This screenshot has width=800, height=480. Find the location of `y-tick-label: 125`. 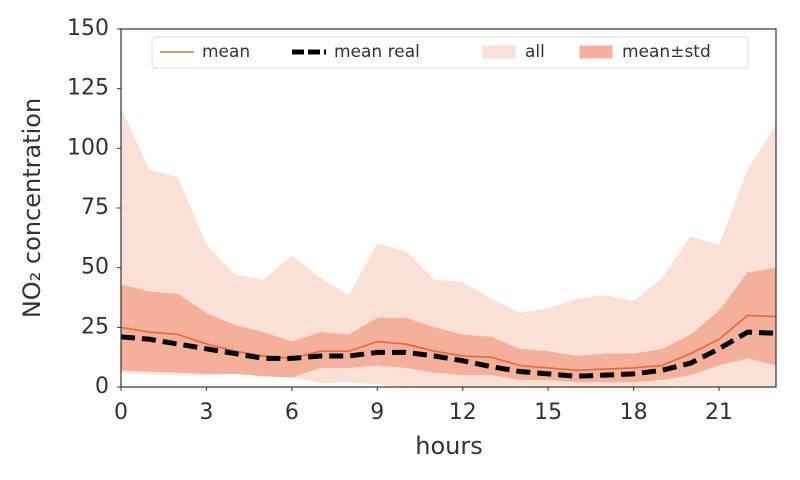

y-tick-label: 125 is located at coordinates (88, 88).